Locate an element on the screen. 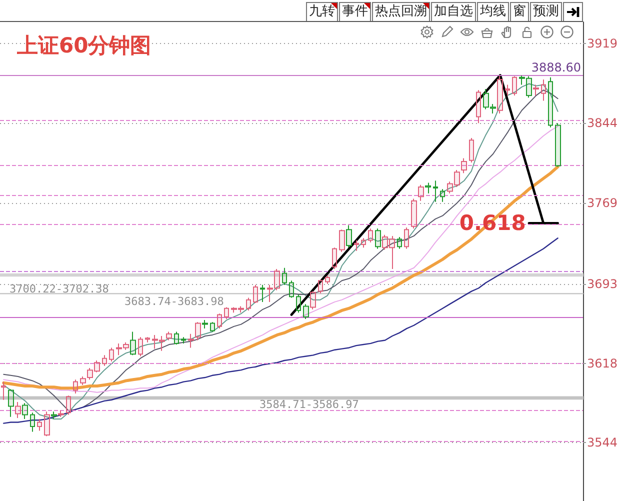  y-tick-label: 3769 is located at coordinates (602, 203).